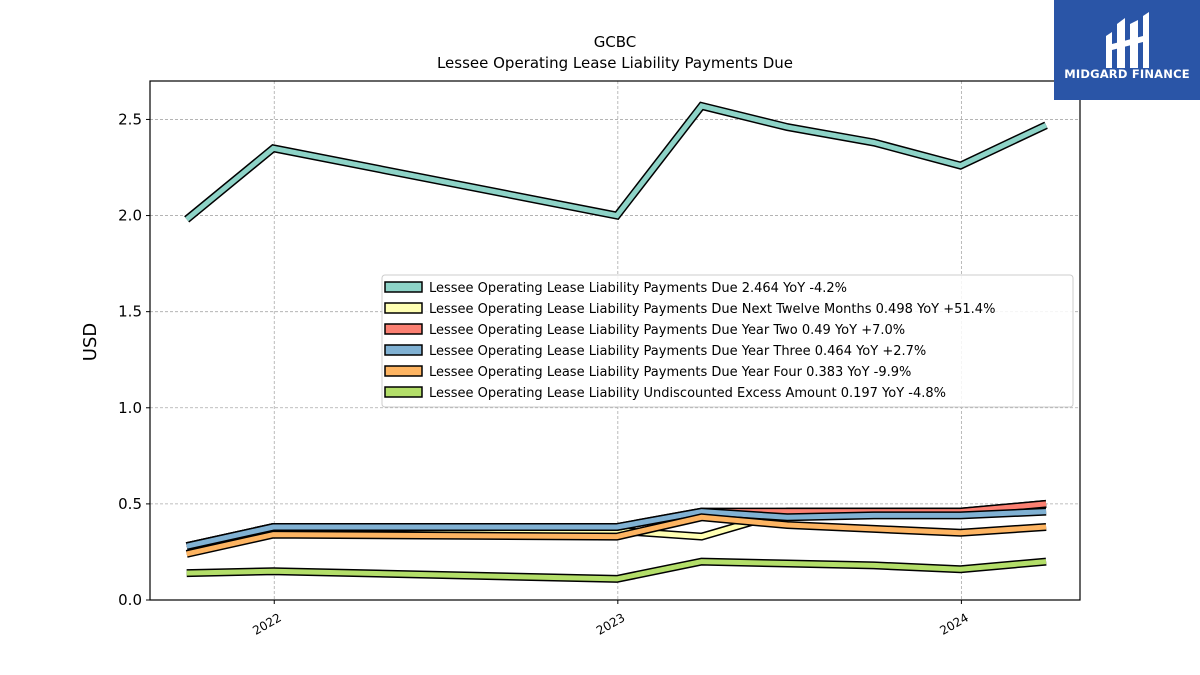 The image size is (1200, 675). Describe the element at coordinates (130, 312) in the screenshot. I see `y-tick-label: 1.5` at that location.